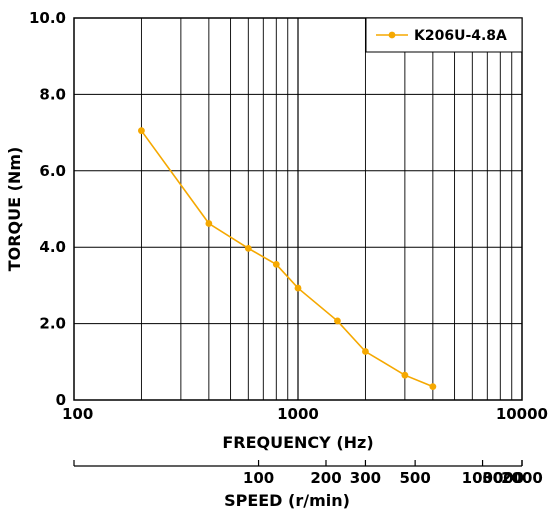  I want to click on y-axis: 0 2.0 4.0 6.0 8.0 10.0, so click(47, 209).